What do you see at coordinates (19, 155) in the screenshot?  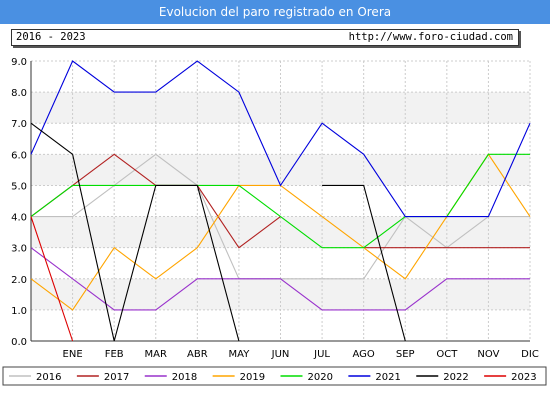 I see `y-tick-label: 6.0` at bounding box center [19, 155].